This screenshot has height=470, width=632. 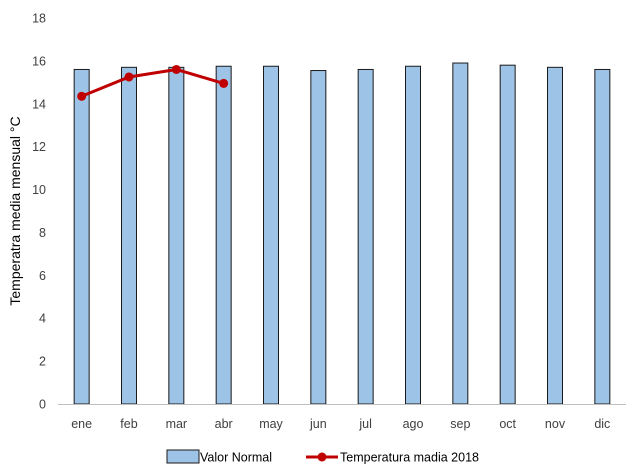 I want to click on line-point-mar, so click(x=176, y=69).